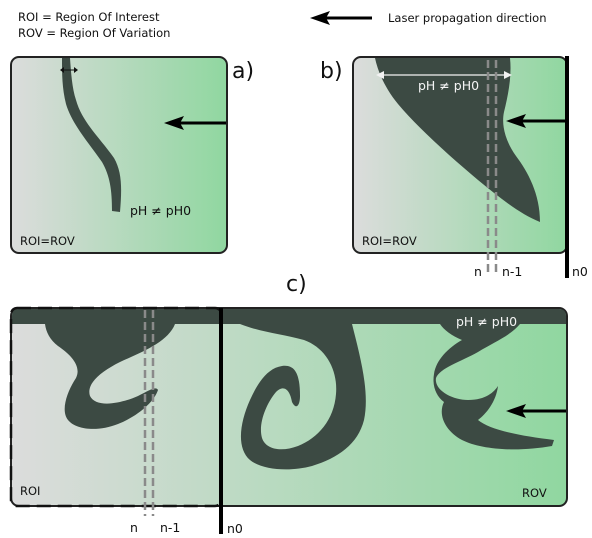 The width and height of the screenshot is (592, 538). Describe the element at coordinates (303, 397) in the screenshot. I see `panel-c-middle-plume` at that location.